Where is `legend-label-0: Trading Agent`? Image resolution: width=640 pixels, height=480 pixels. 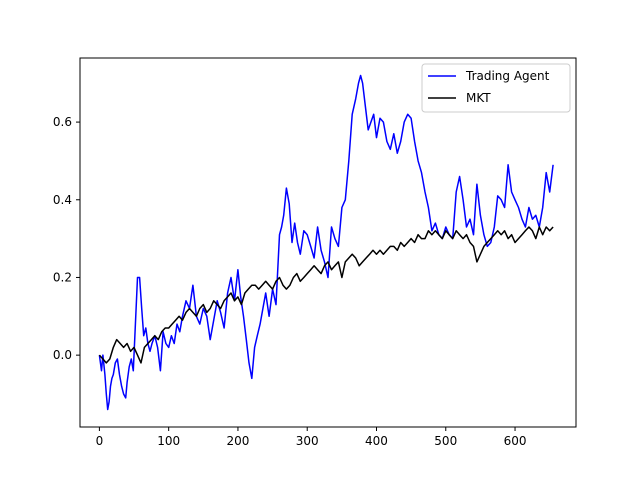
legend-label-0: Trading Agent is located at coordinates (507, 76).